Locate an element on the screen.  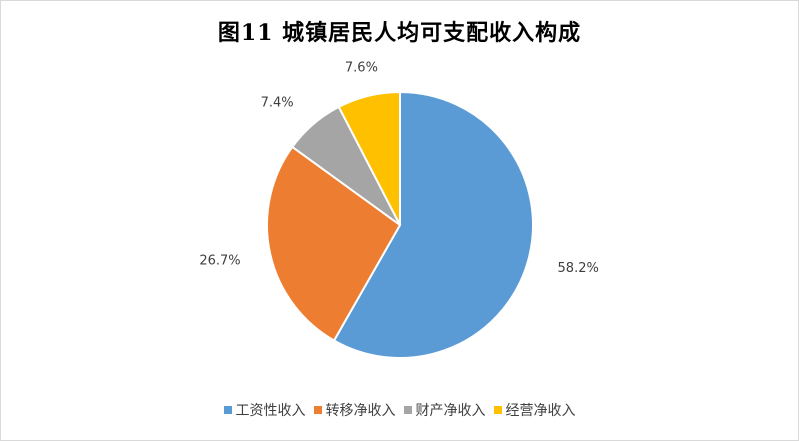
legend-item-business-income: 经营净收入 is located at coordinates (534, 410).